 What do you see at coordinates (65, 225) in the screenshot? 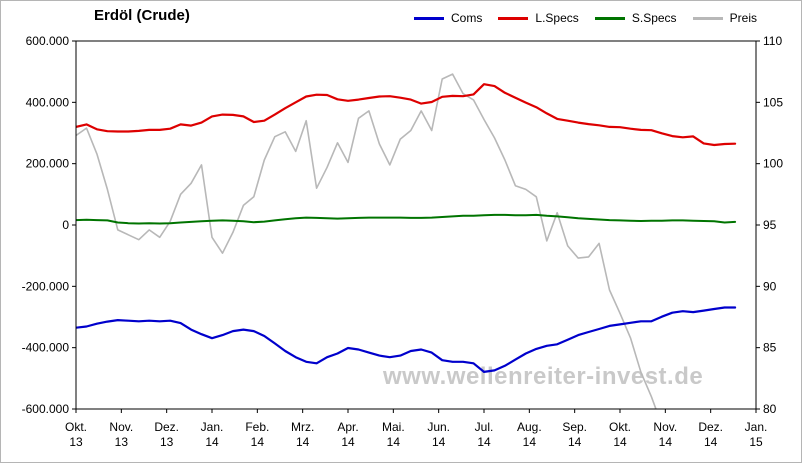
I see `left-axis-label: 0` at bounding box center [65, 225].